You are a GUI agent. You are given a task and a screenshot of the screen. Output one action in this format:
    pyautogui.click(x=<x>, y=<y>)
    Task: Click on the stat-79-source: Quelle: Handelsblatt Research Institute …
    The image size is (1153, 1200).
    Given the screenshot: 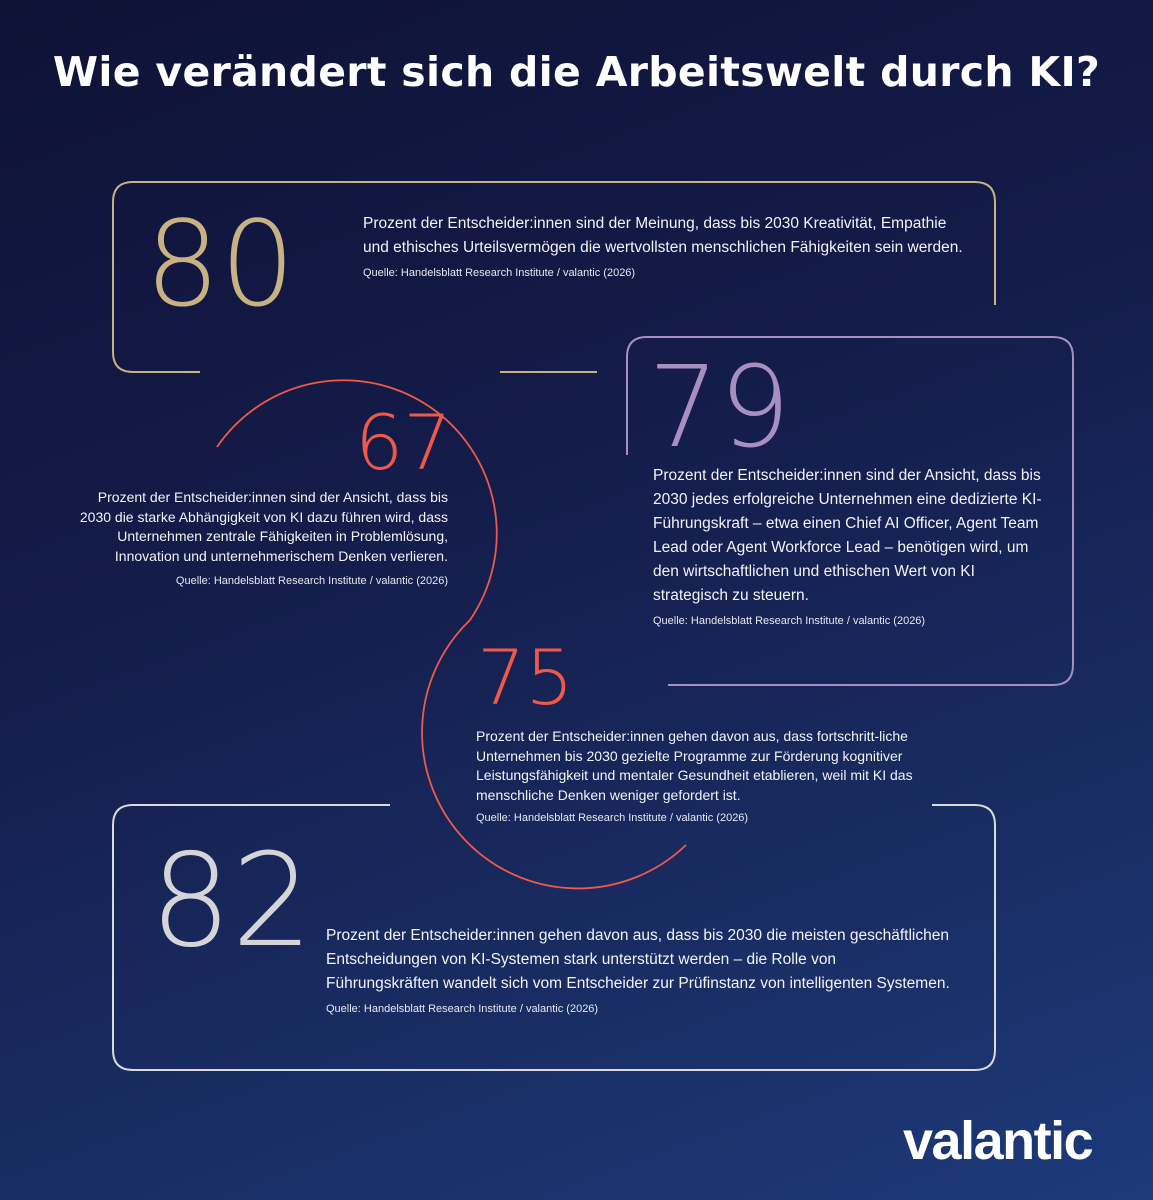 What is the action you would take?
    pyautogui.click(x=789, y=621)
    